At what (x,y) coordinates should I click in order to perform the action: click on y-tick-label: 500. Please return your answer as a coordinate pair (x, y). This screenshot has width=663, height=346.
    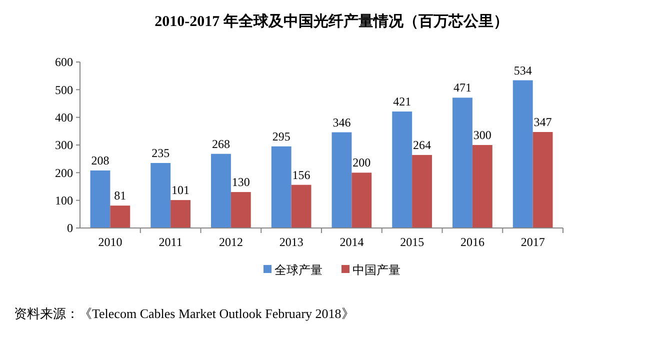
    Looking at the image, I should click on (64, 89).